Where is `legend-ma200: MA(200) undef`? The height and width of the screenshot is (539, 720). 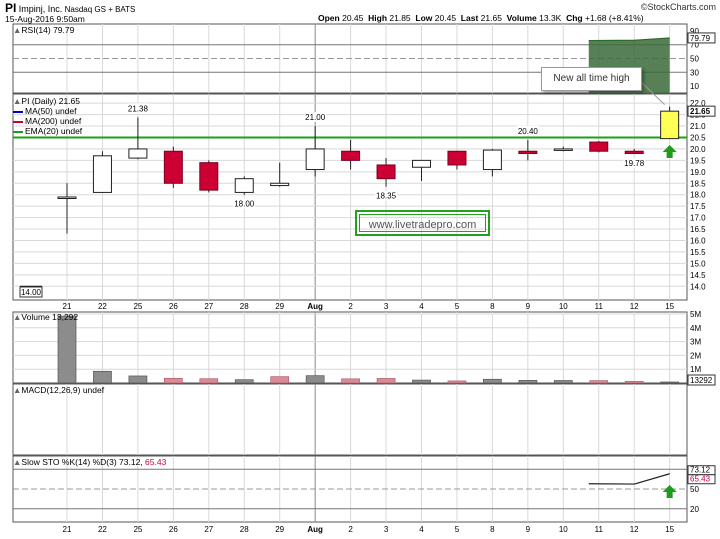 legend-ma200: MA(200) undef is located at coordinates (47, 121).